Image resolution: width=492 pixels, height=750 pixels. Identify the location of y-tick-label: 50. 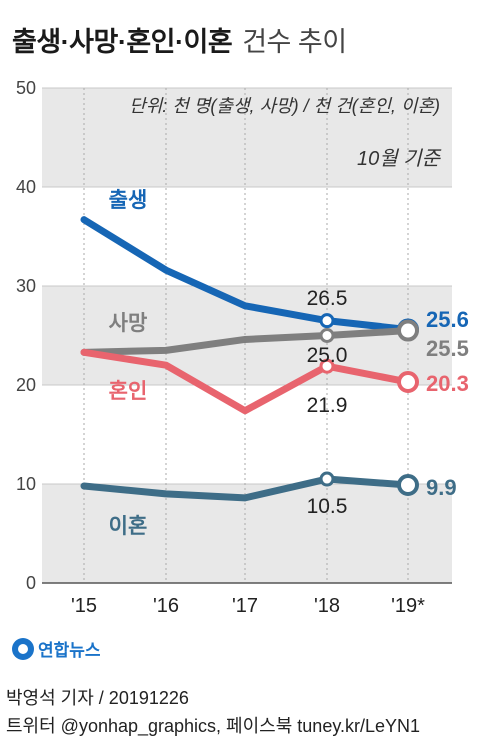
(26, 88).